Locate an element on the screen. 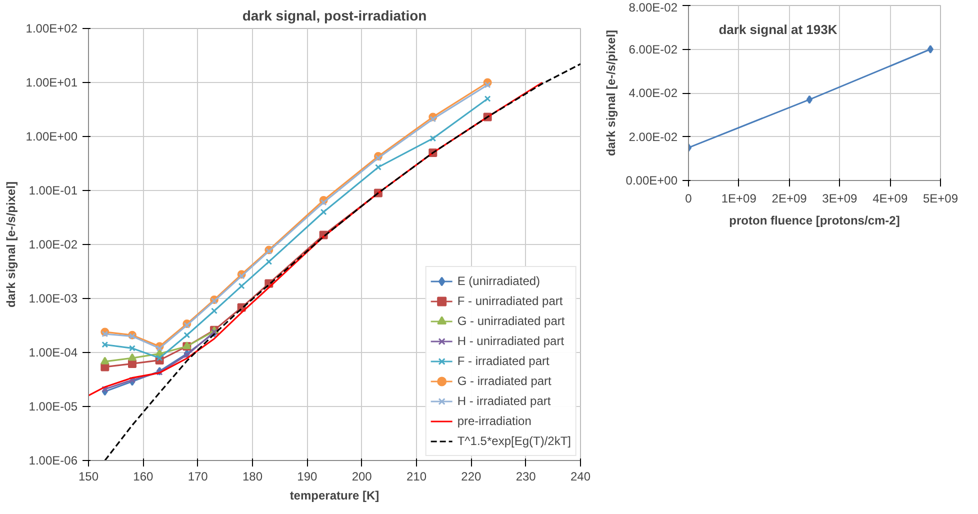  x-tick-label: 150 is located at coordinates (88, 477).